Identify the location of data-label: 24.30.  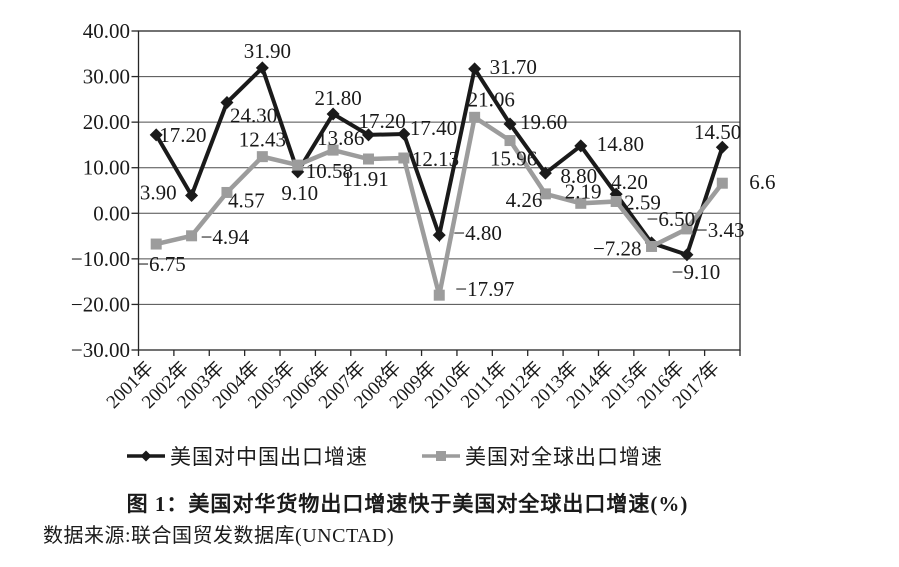
(253, 116).